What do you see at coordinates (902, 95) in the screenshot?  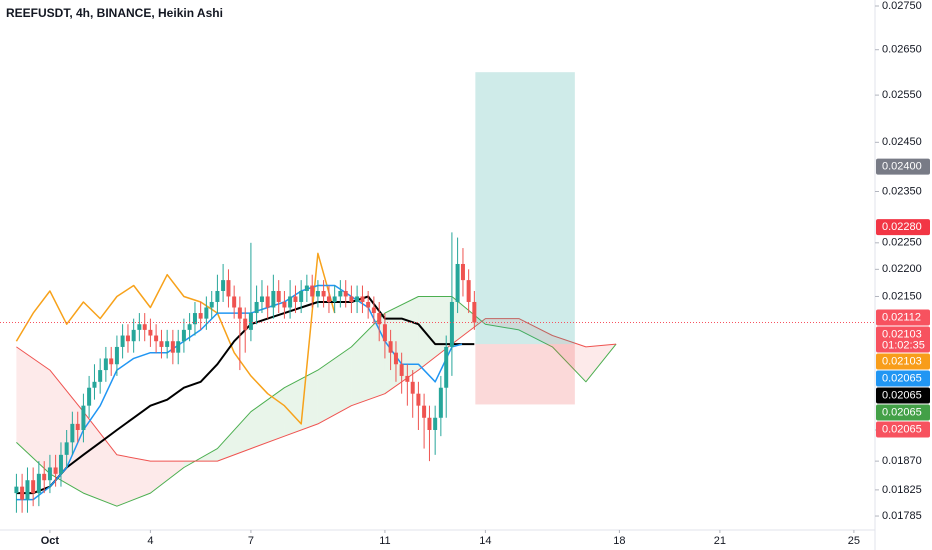 I see `y-tick-label: 0.02550` at bounding box center [902, 95].